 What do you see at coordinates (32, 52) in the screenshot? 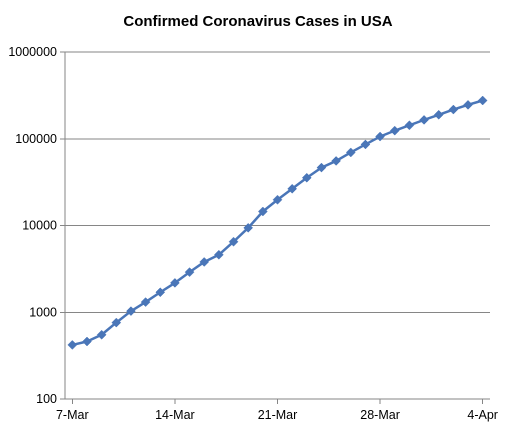
I see `y-tick-label: 1000000` at bounding box center [32, 52].